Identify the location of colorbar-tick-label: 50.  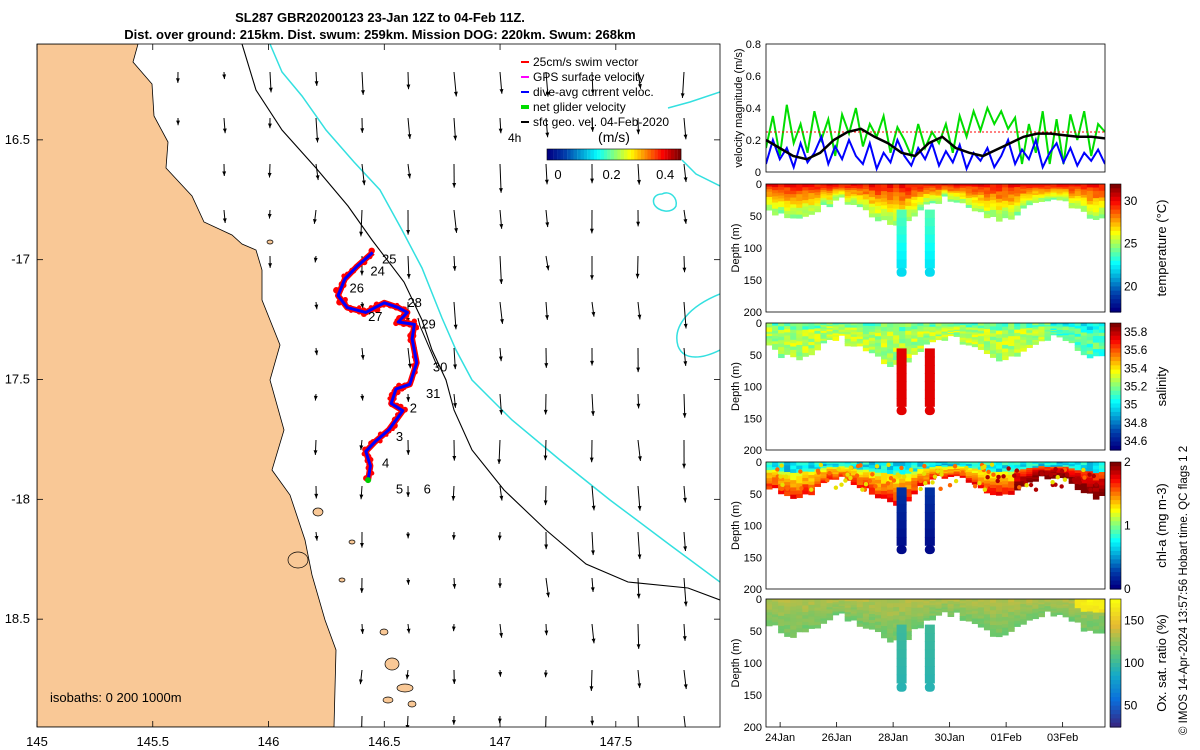
(1131, 706).